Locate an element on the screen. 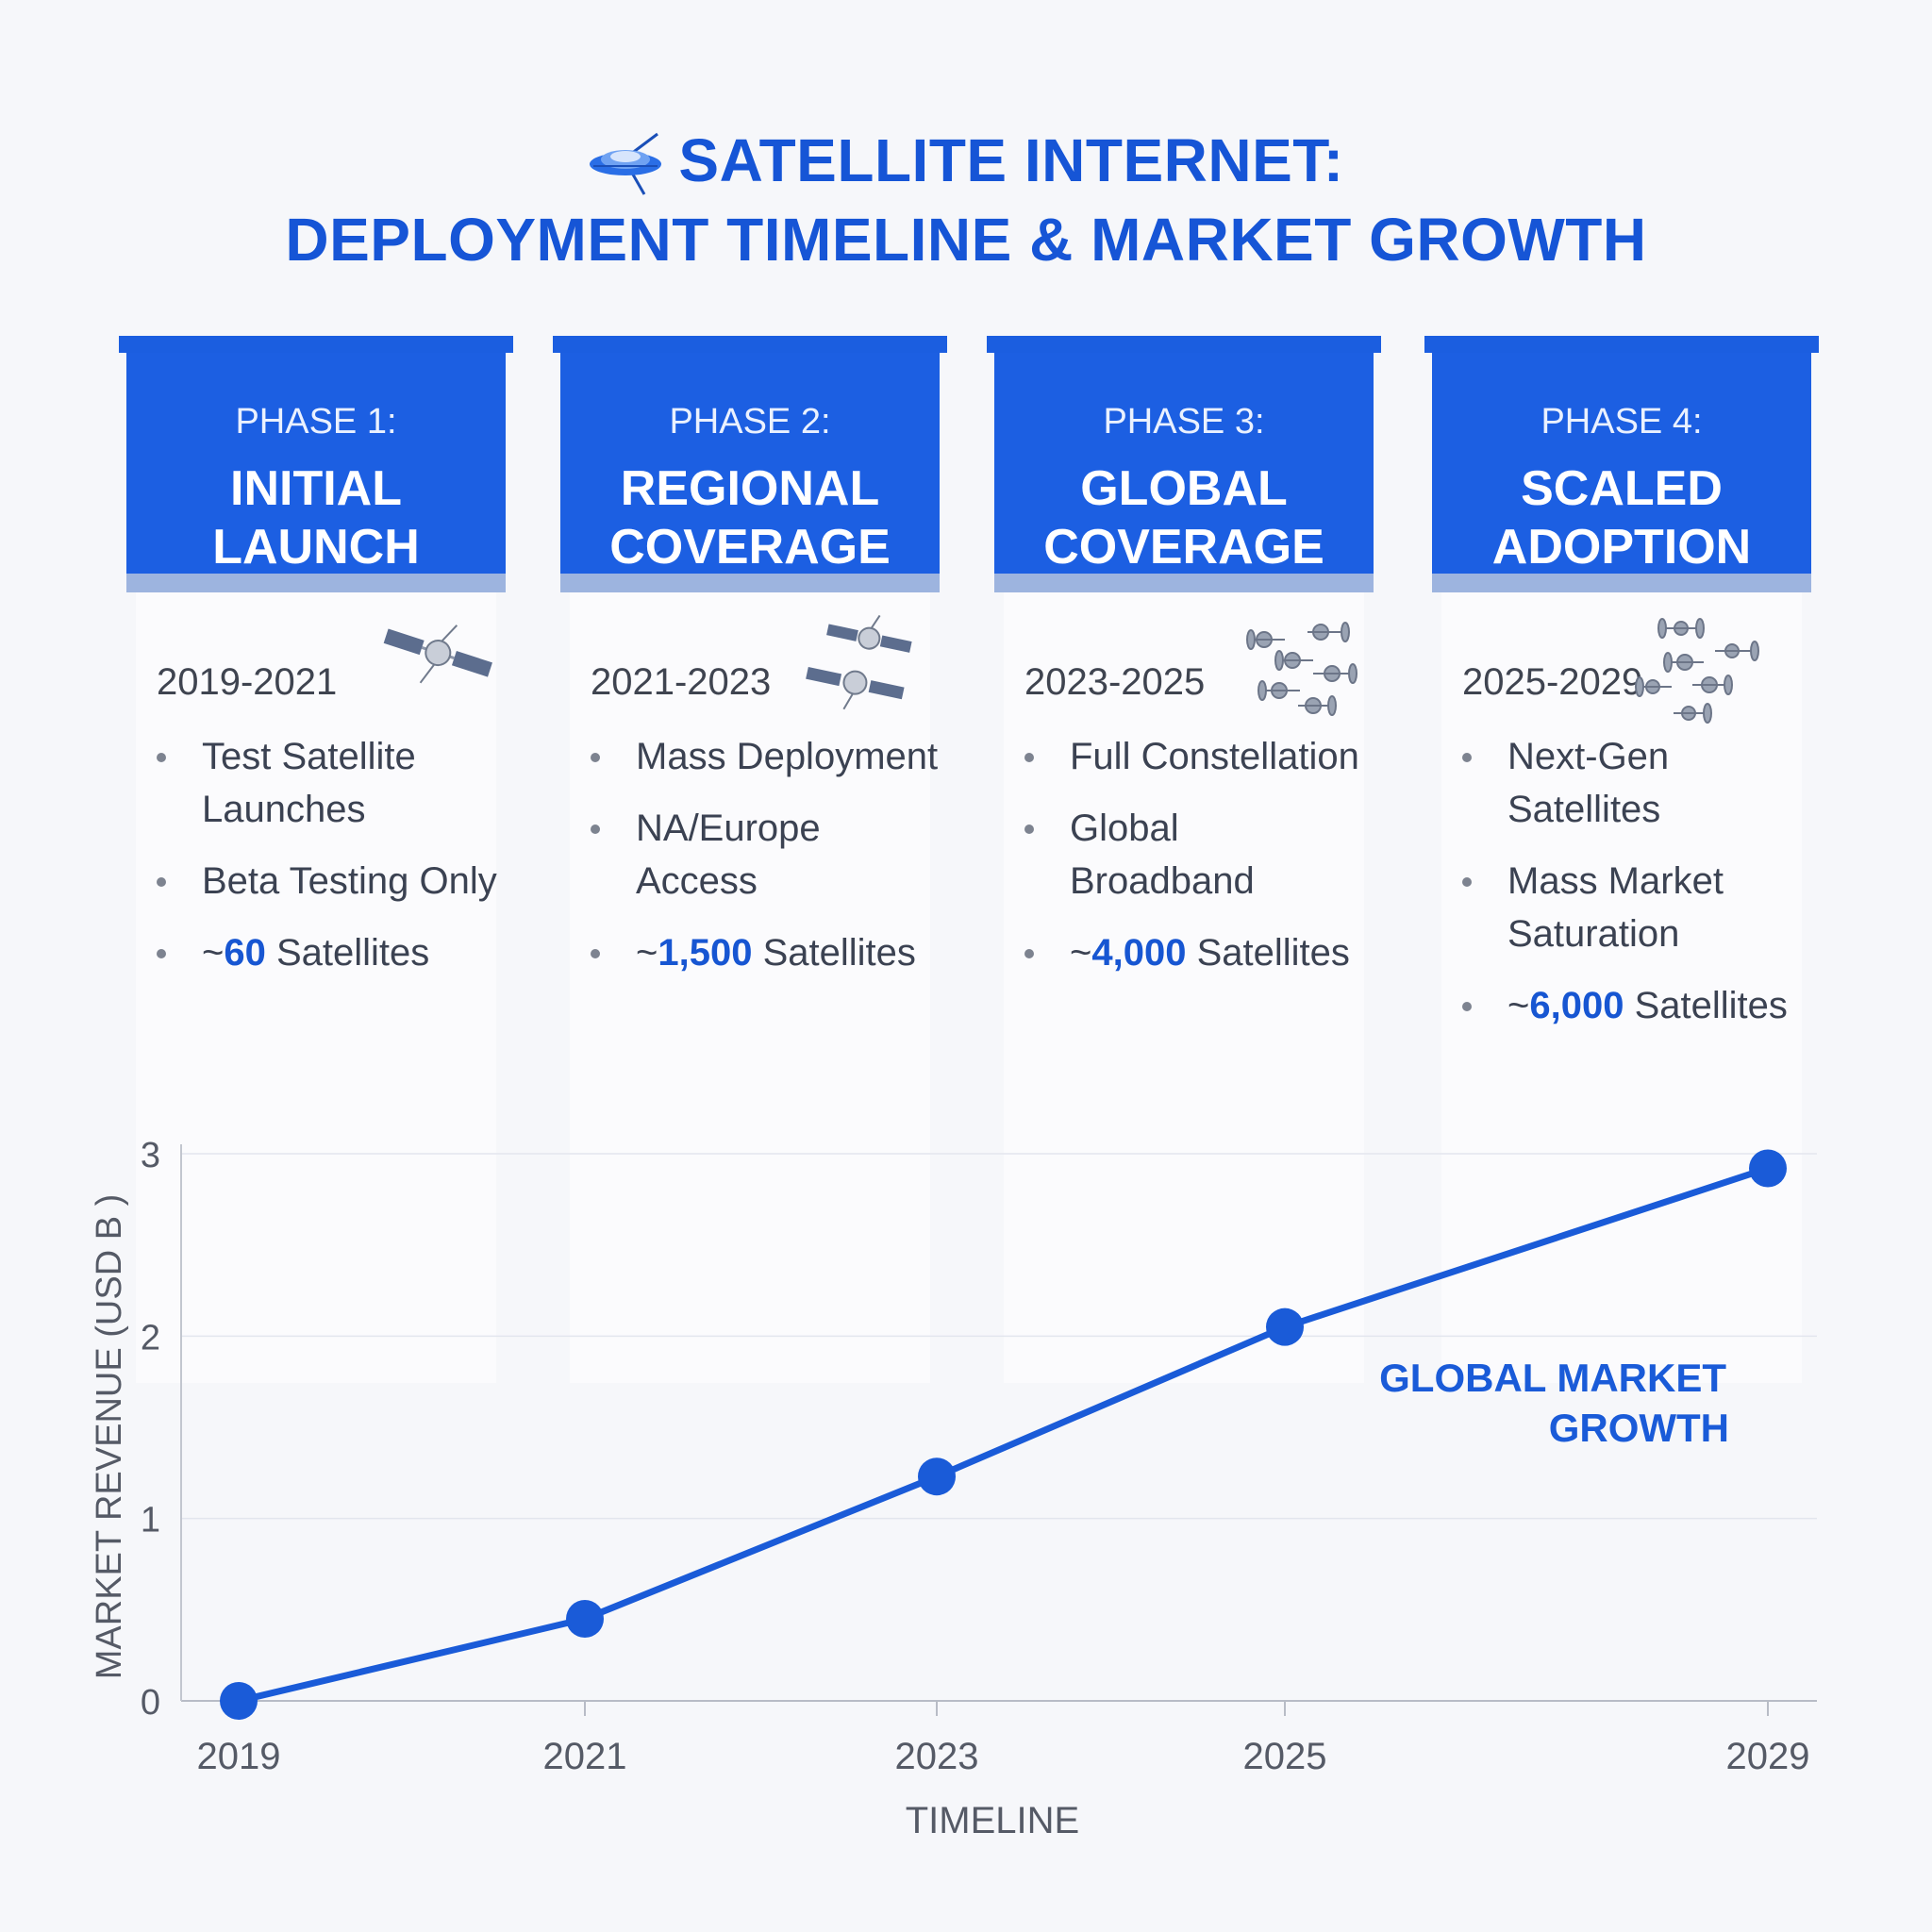  y-tick-label: 1 is located at coordinates (150, 1521).